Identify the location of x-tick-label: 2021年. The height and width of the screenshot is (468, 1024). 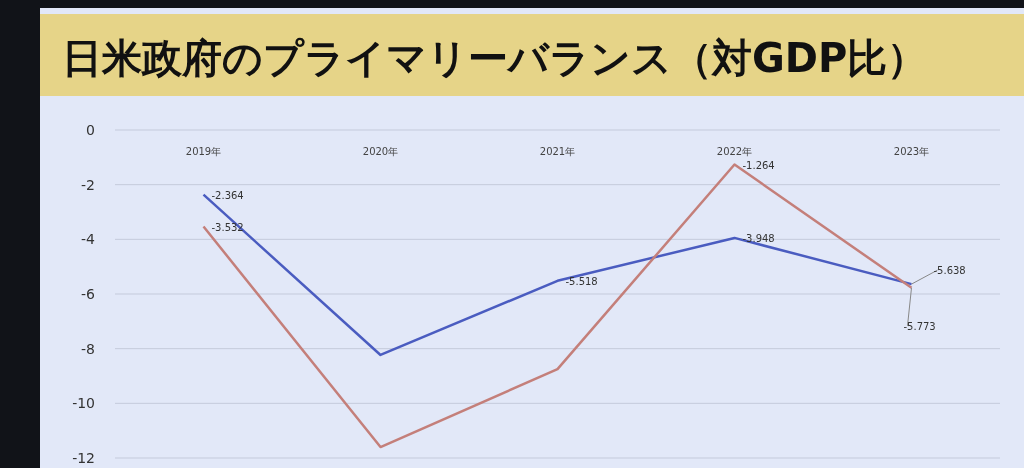
(557, 151).